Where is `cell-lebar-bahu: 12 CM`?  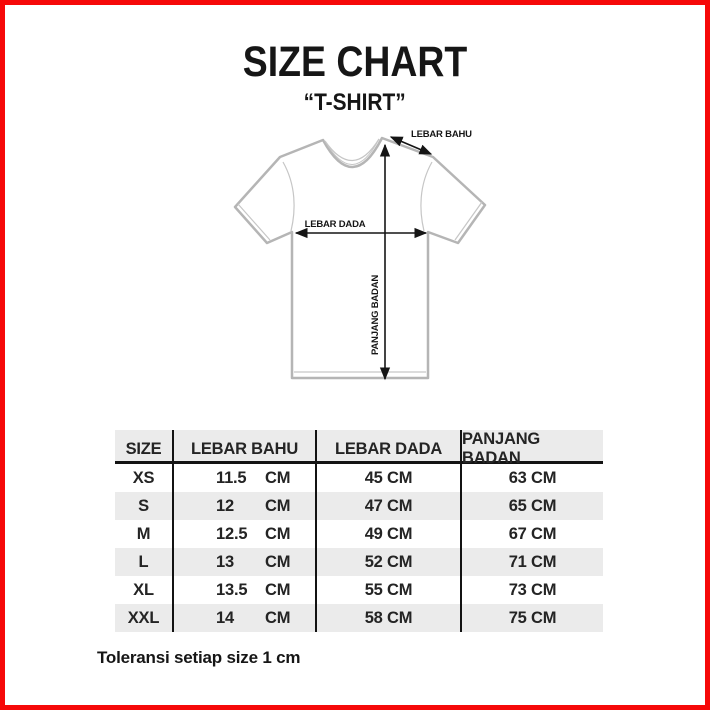
cell-lebar-bahu: 12 CM is located at coordinates (243, 506).